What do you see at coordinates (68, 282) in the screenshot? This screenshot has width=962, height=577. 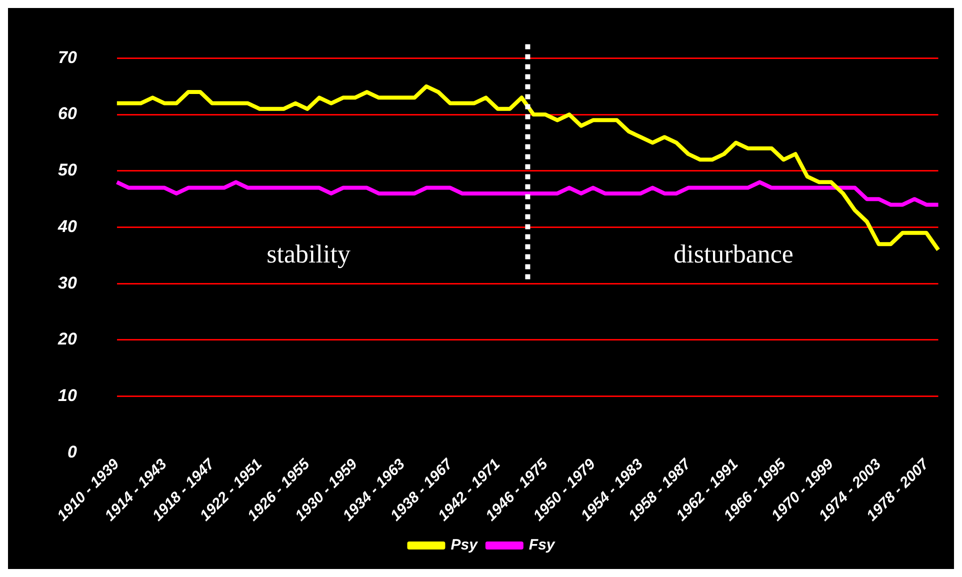 I see `y-tick-label: 30` at bounding box center [68, 282].